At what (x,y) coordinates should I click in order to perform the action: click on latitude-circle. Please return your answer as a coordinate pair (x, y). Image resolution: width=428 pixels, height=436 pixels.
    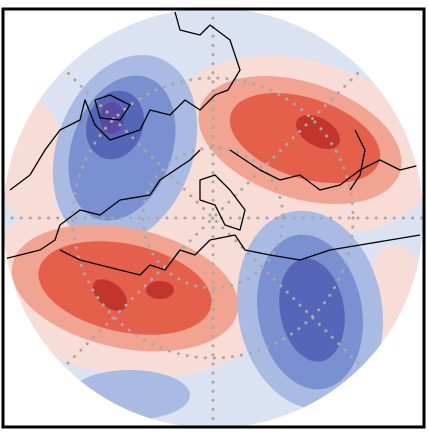
    Looking at the image, I should click on (213, 218).